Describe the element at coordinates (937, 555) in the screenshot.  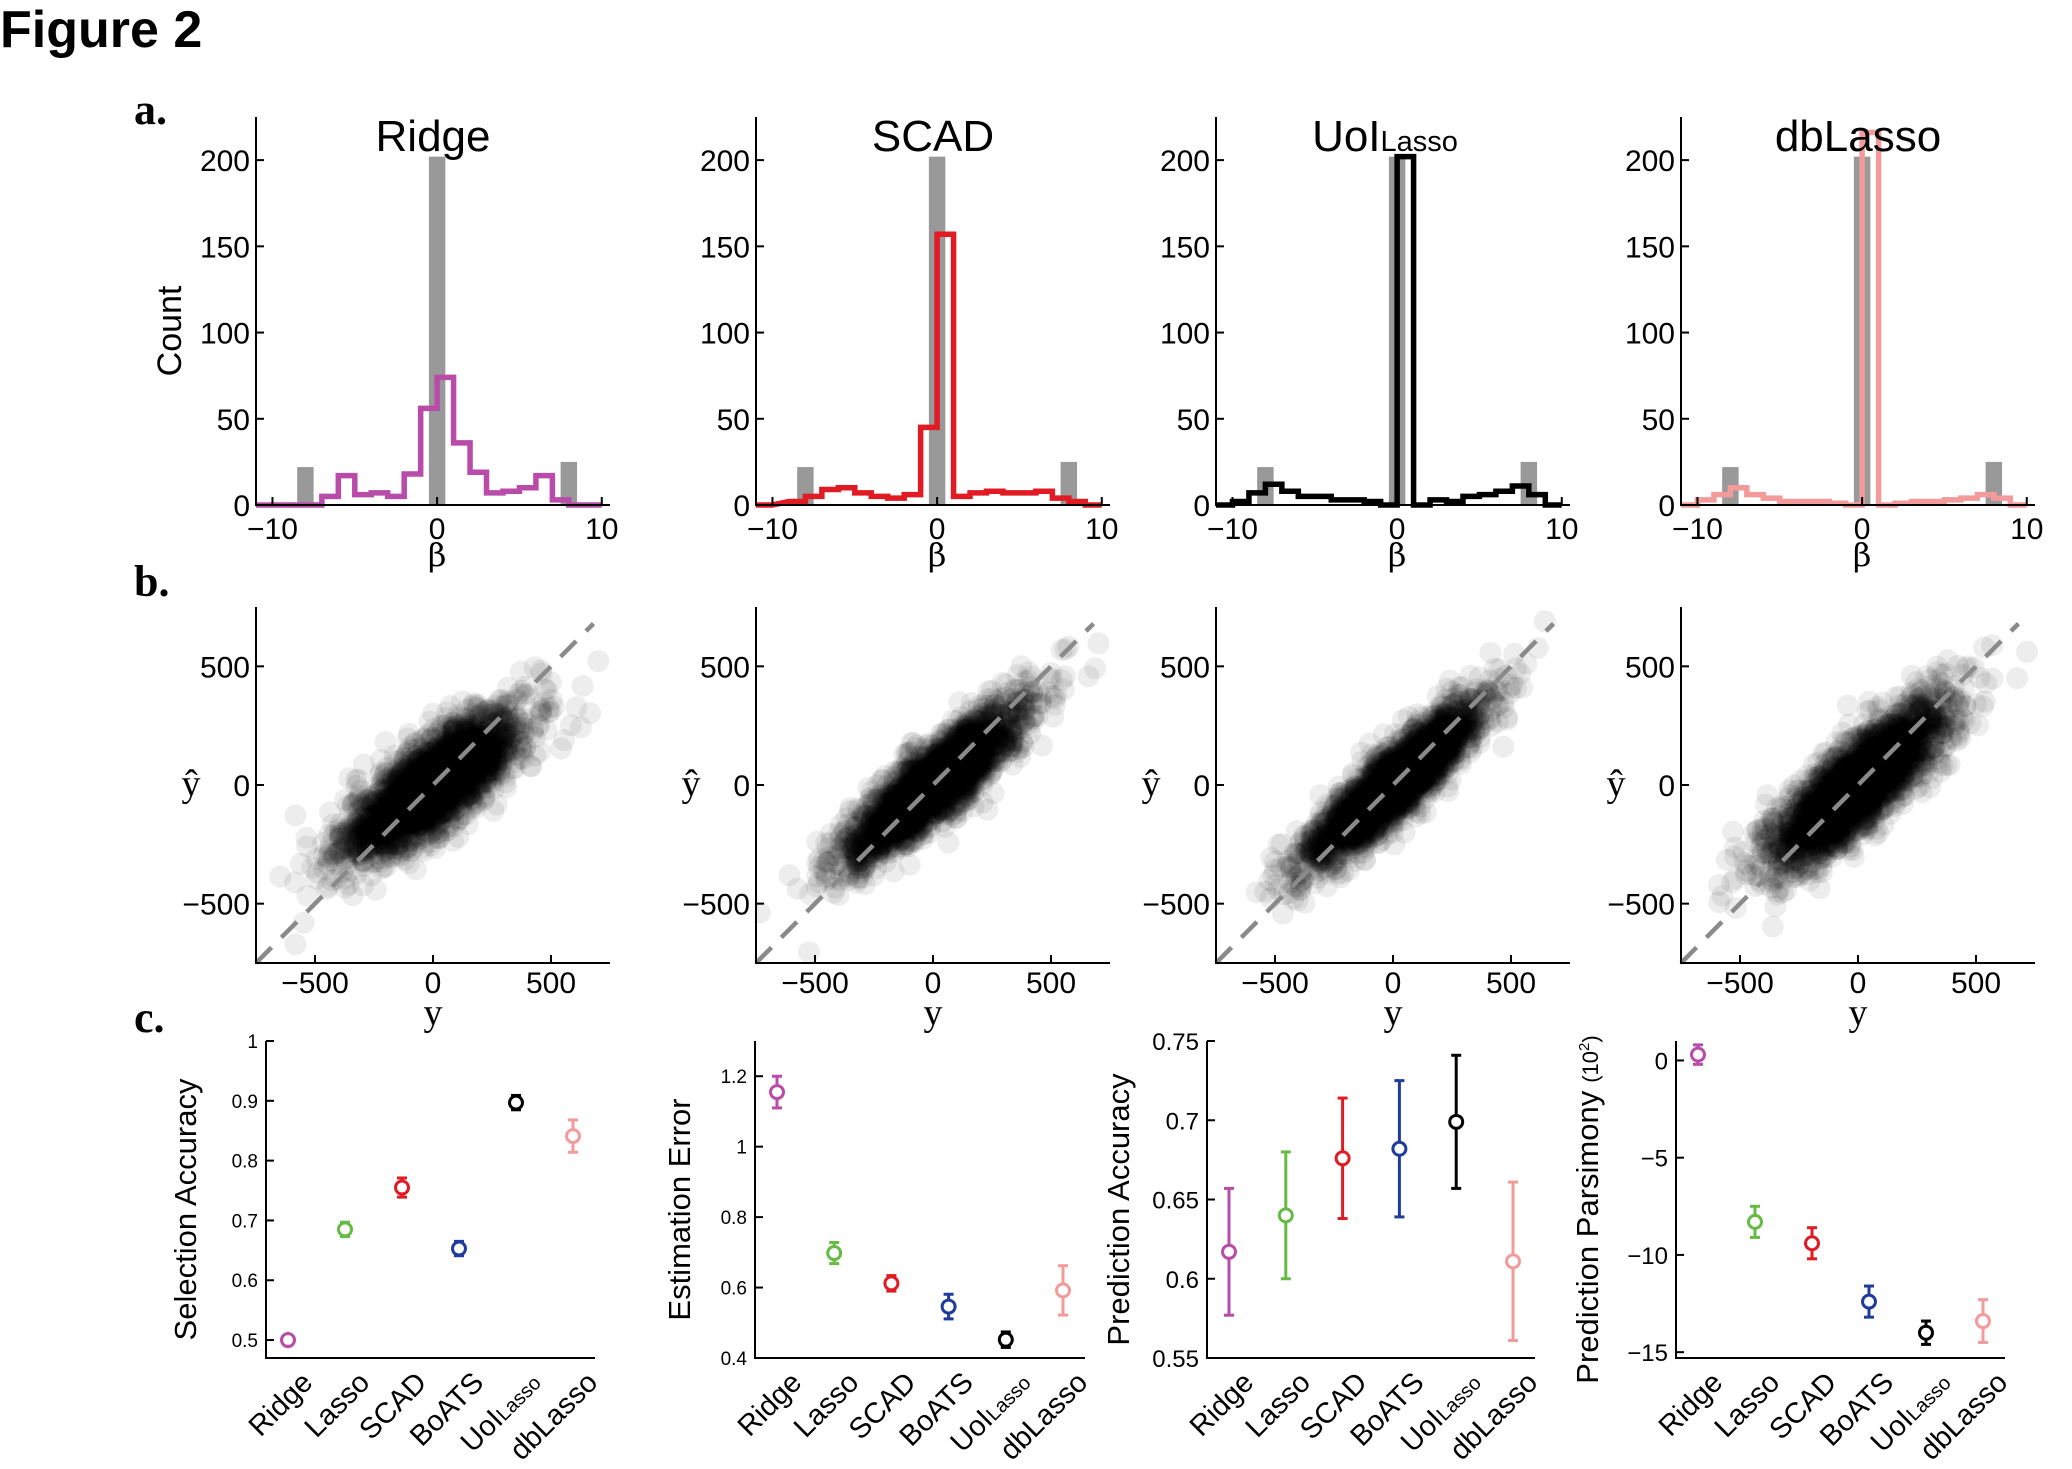
I see `x-axis-label: β` at that location.